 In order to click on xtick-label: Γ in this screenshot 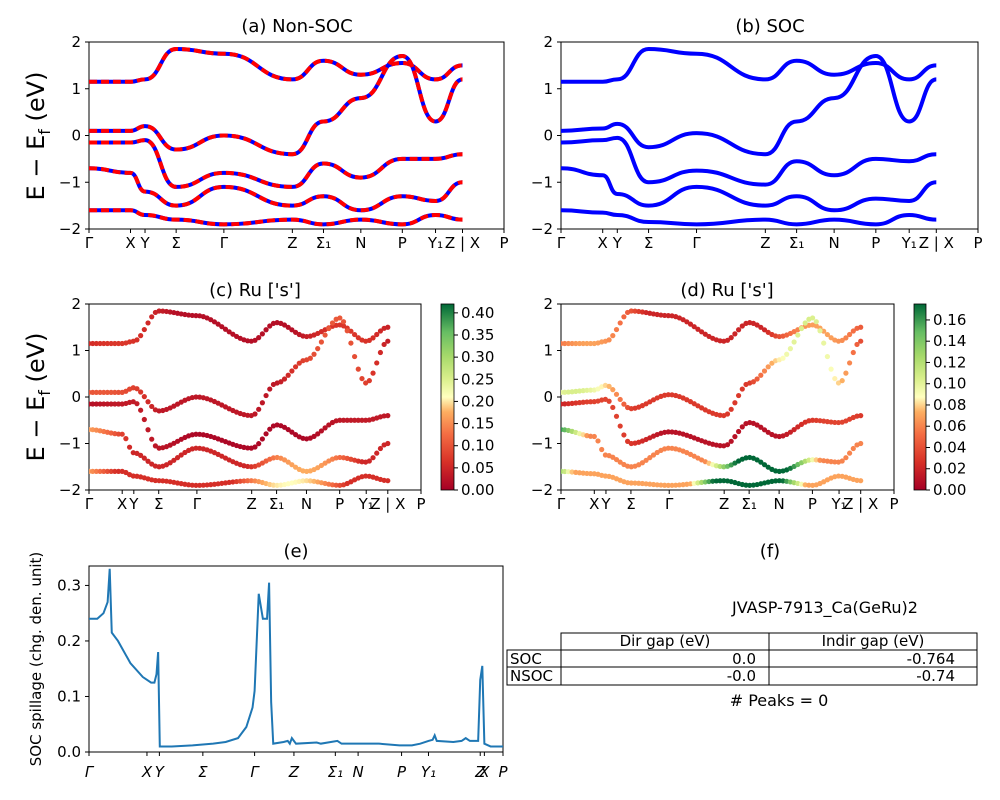, I will do `click(224, 243)`.